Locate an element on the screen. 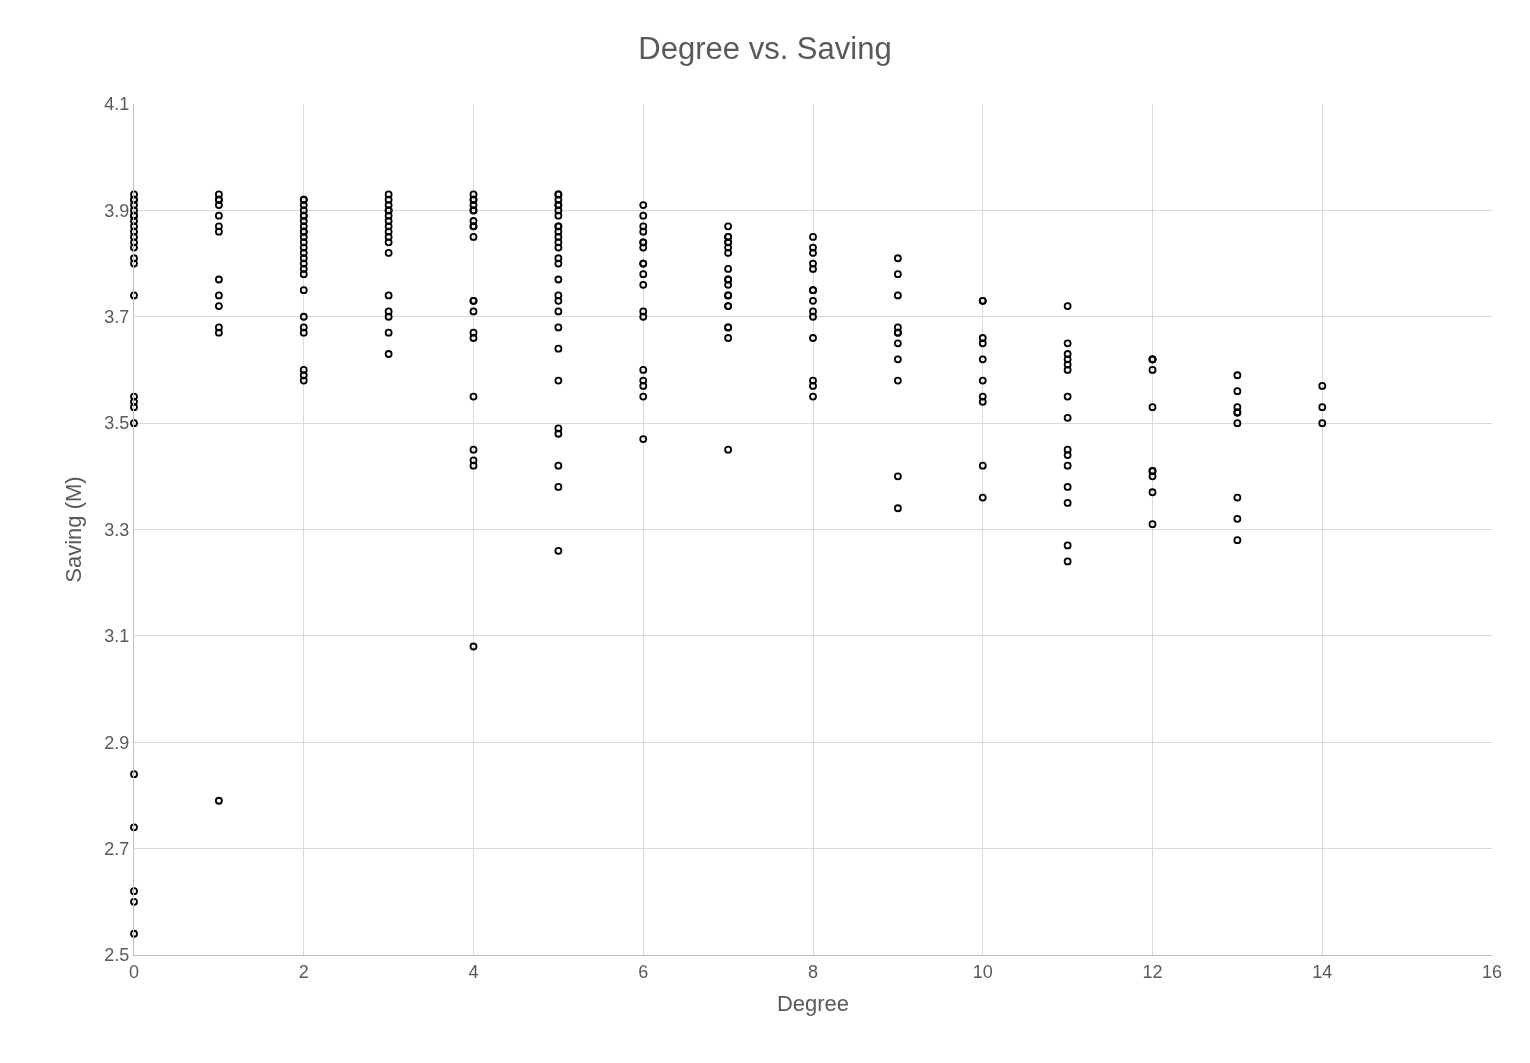 The image size is (1530, 1063). y-tick-label: 3.1 is located at coordinates (117, 636).